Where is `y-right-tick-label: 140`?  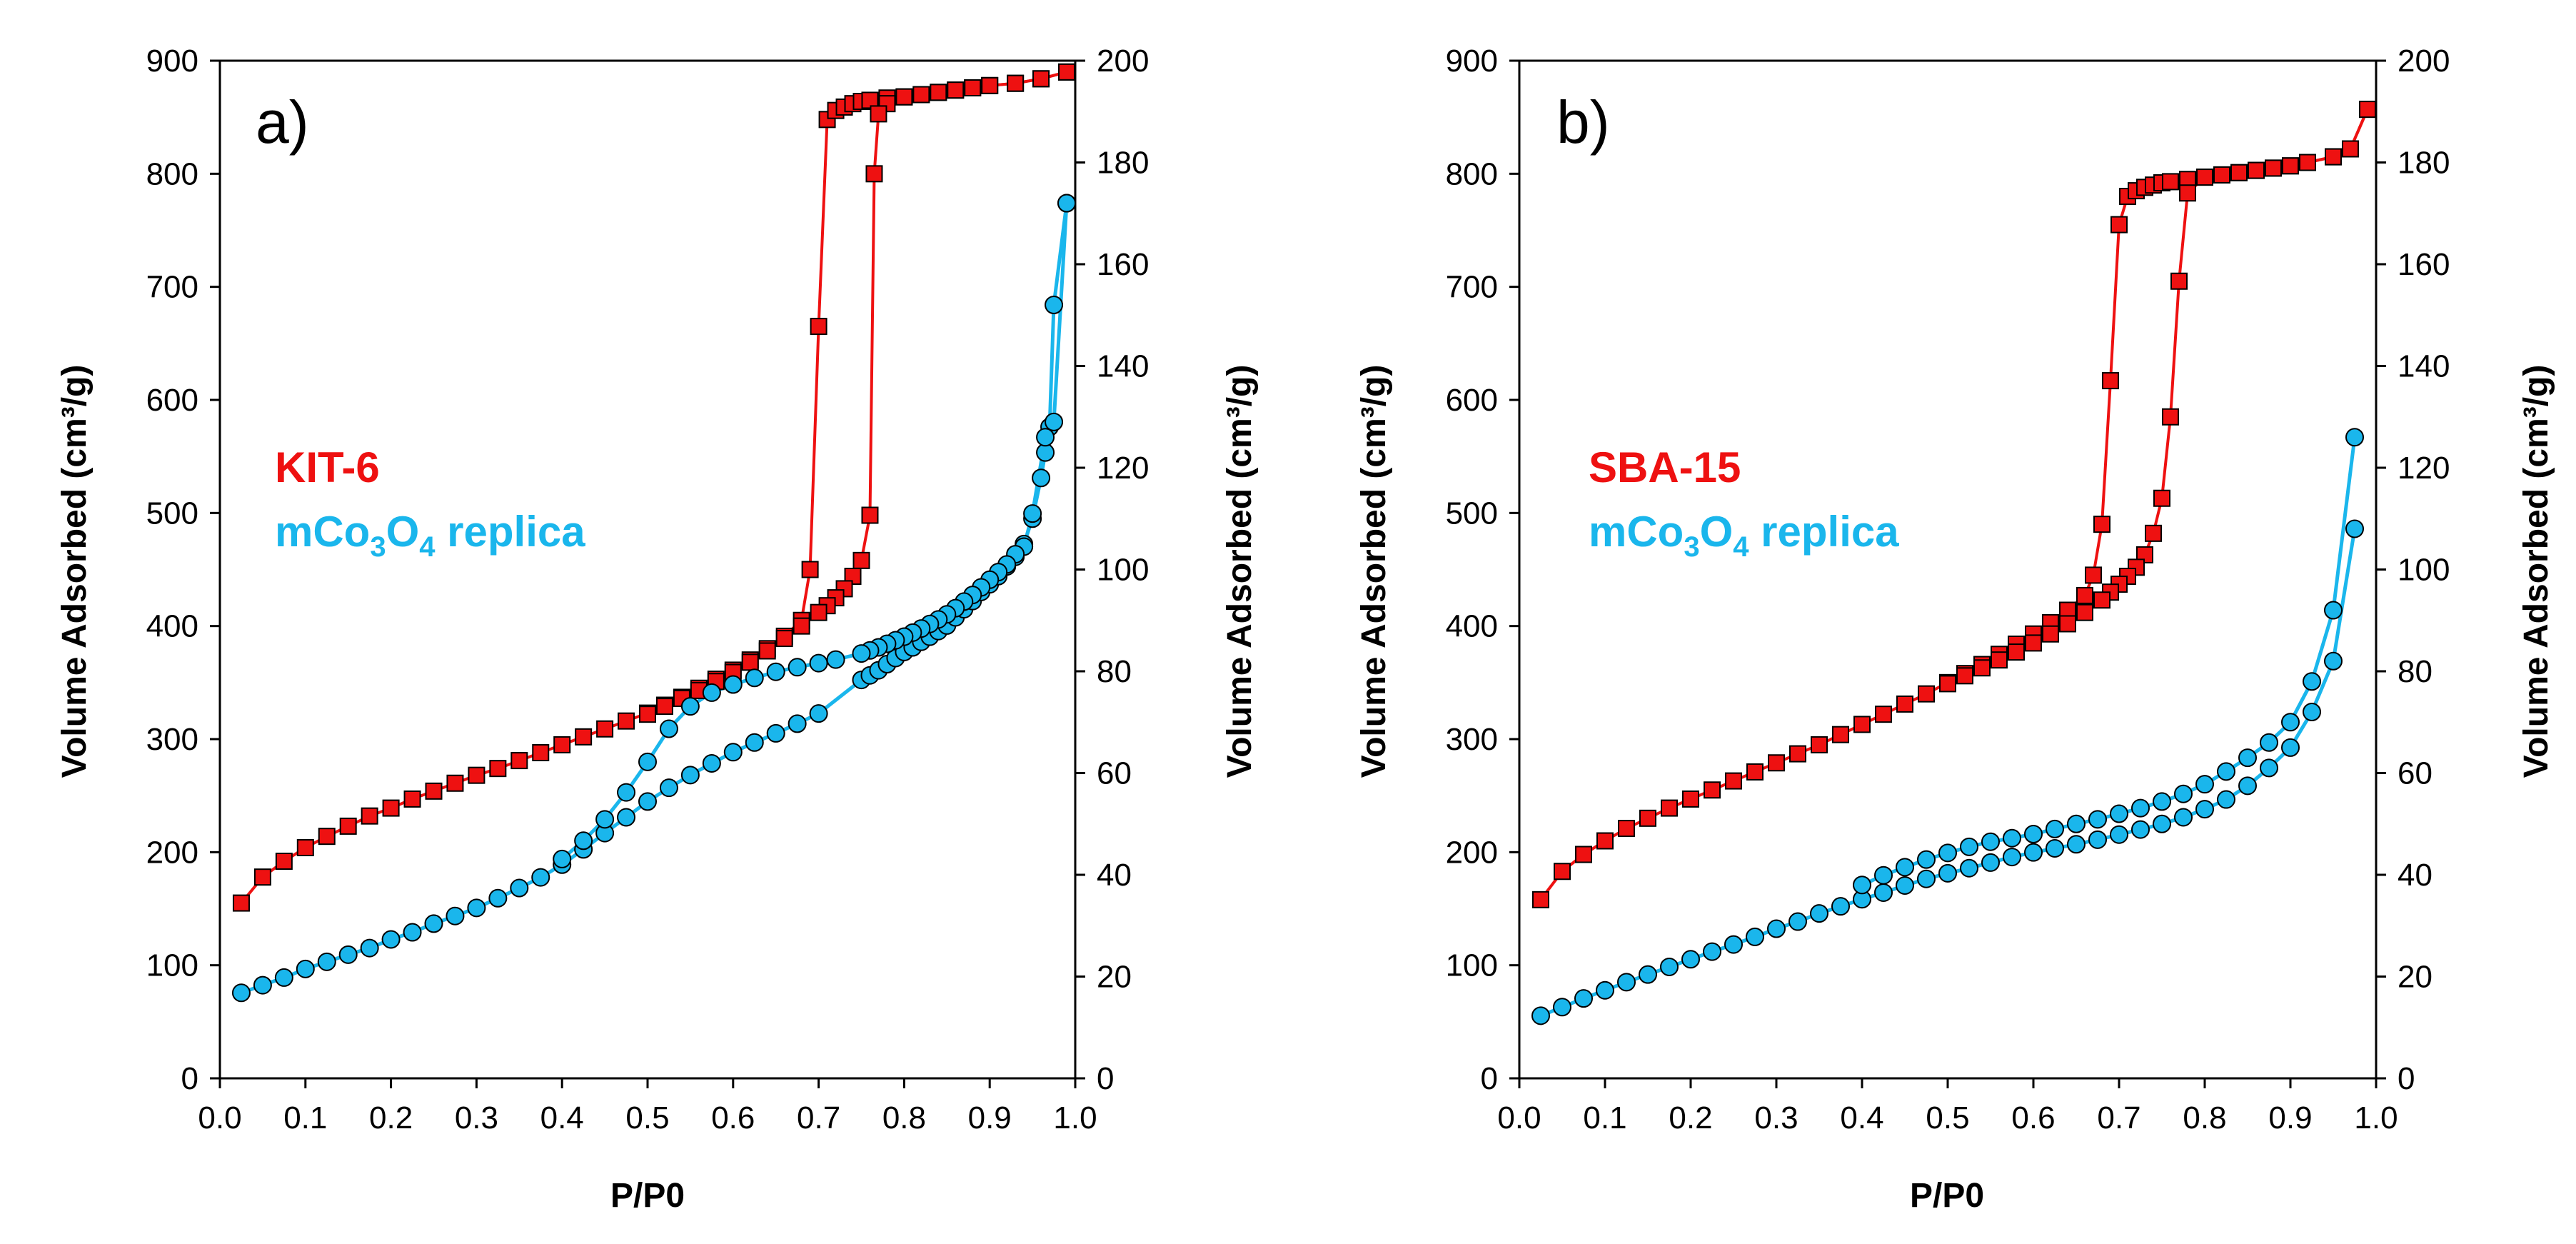 y-right-tick-label: 140 is located at coordinates (2424, 367).